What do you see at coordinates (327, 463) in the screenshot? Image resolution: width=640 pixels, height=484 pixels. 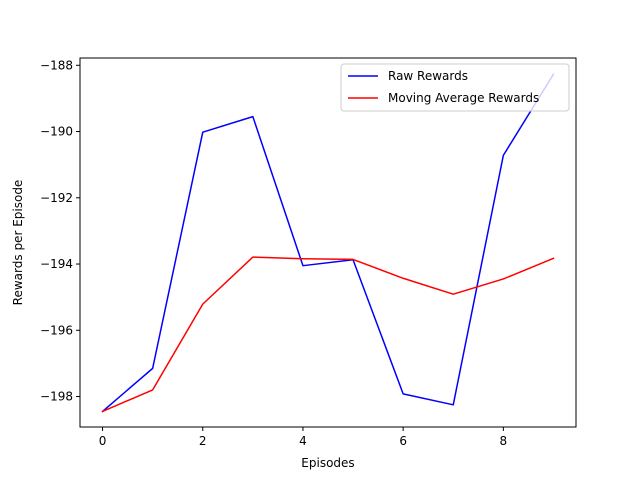 I see `x-axis-label: Episodes` at bounding box center [327, 463].